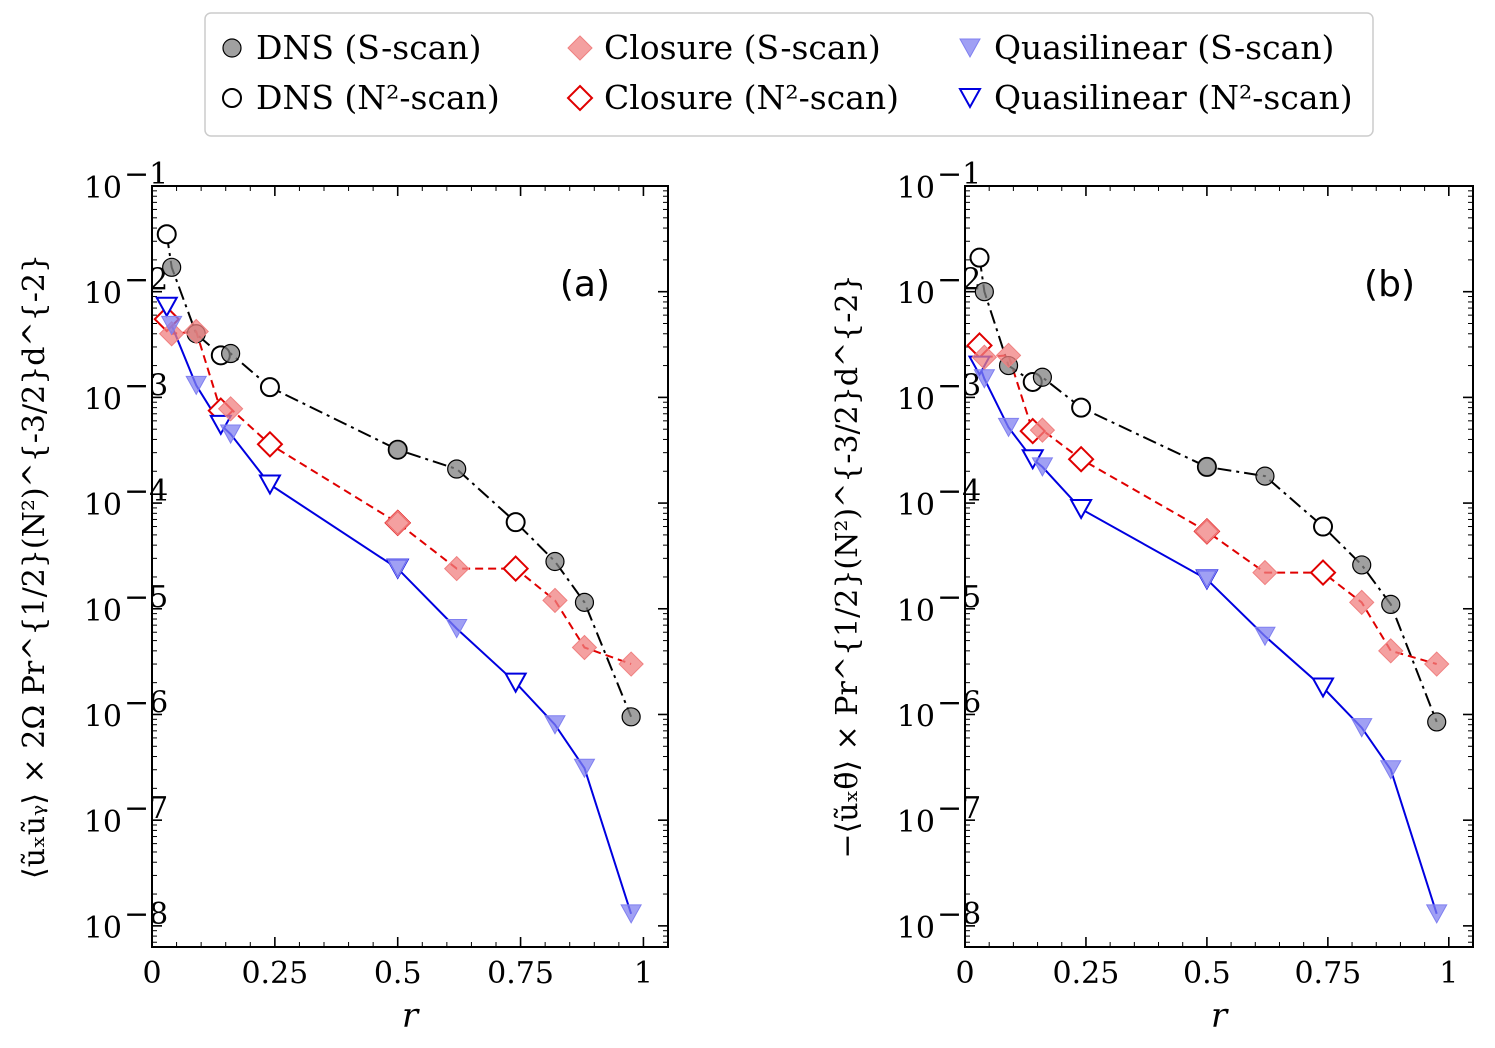 The width and height of the screenshot is (1495, 1048). I want to click on legend-marker-ql_n, so click(970, 99).